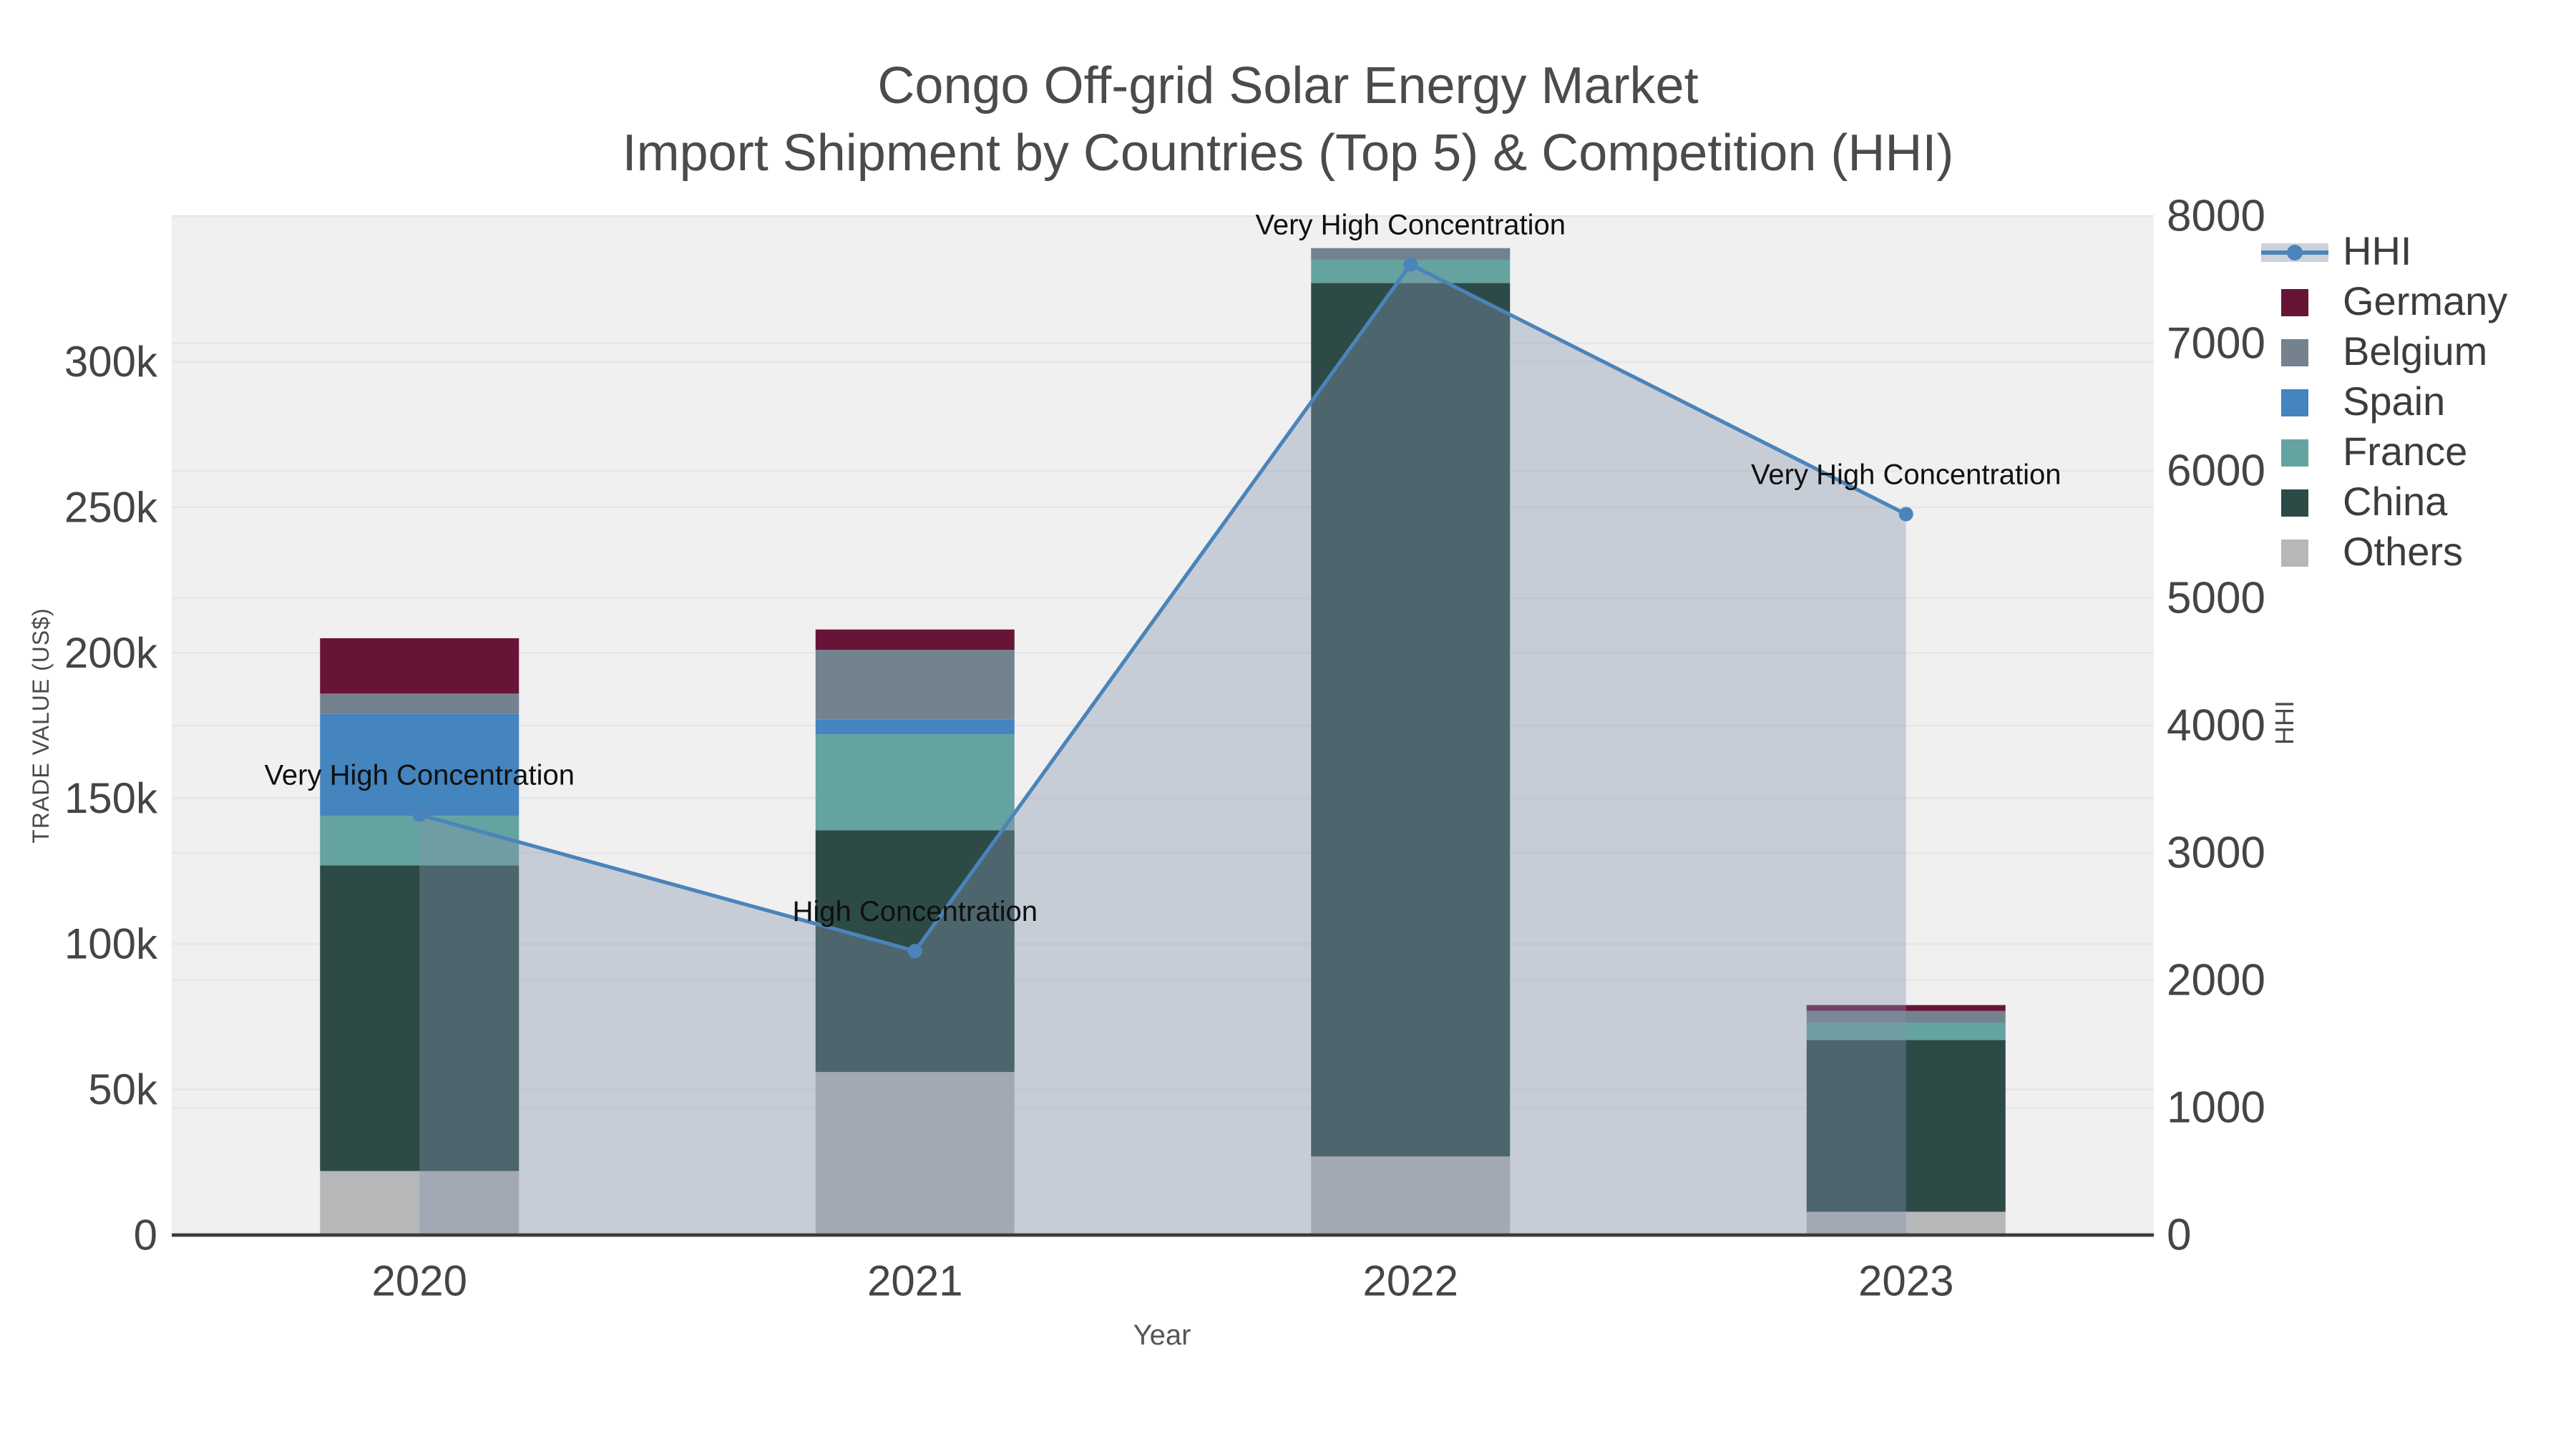  I want to click on right-tick-7000: 7000, so click(2216, 344).